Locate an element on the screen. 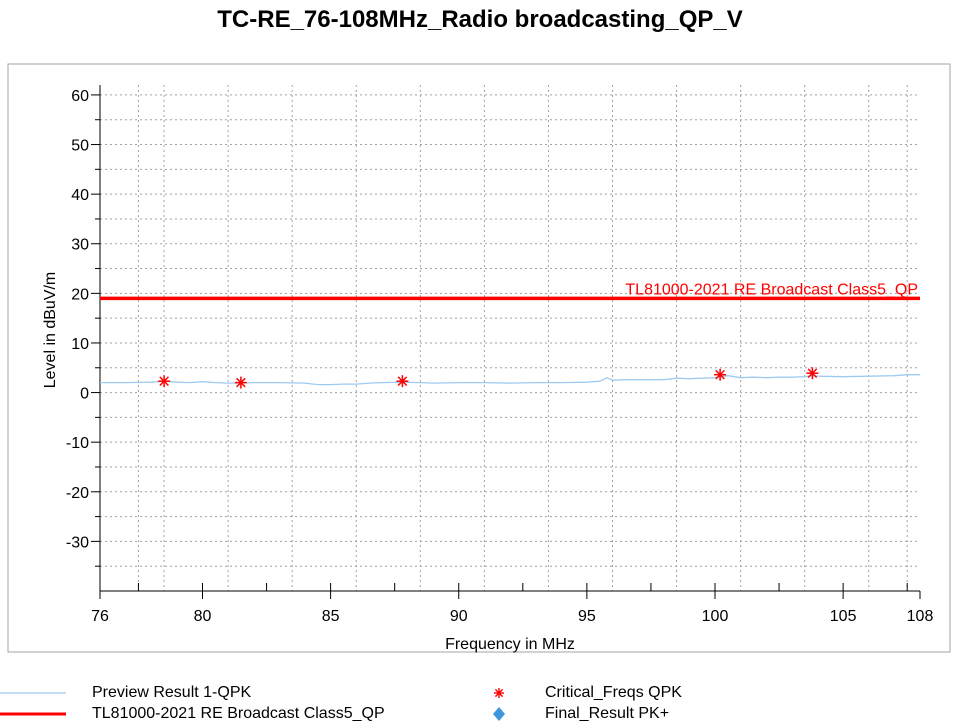  legend-item-limit: TL81000-2021 RE Broadcast Class5_QP is located at coordinates (230, 714).